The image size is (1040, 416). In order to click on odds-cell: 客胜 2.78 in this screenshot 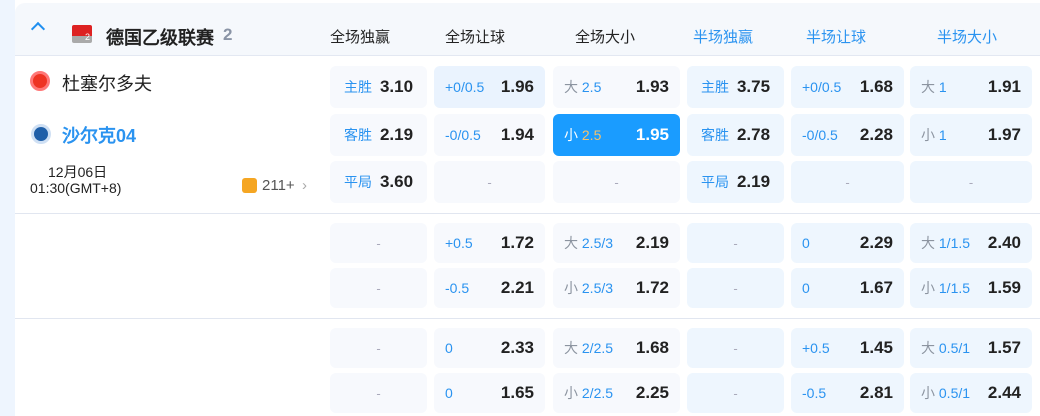, I will do `click(735, 135)`.